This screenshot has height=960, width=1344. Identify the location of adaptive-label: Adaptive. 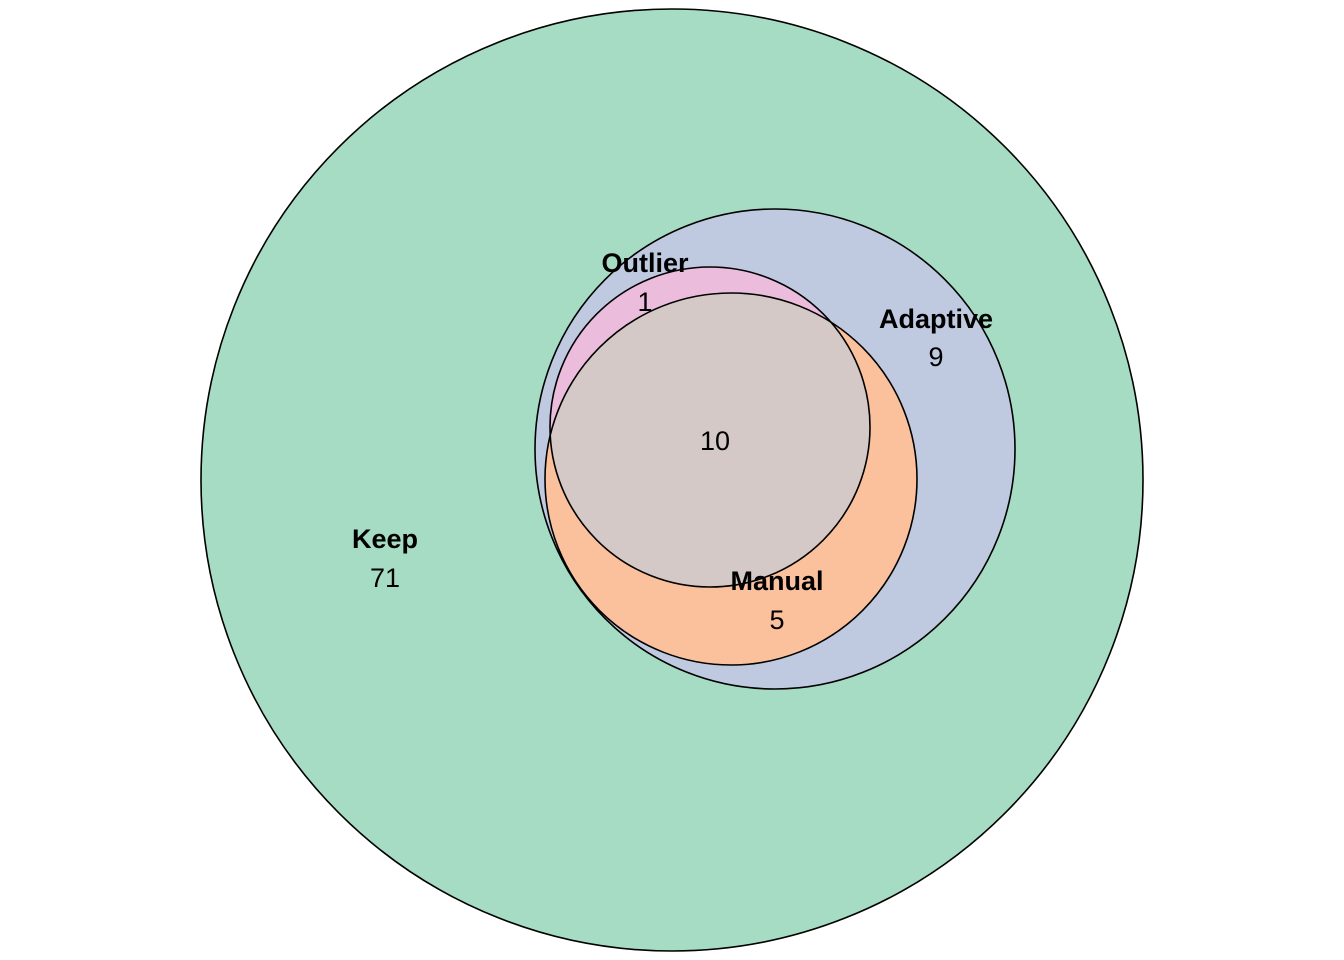
(936, 319).